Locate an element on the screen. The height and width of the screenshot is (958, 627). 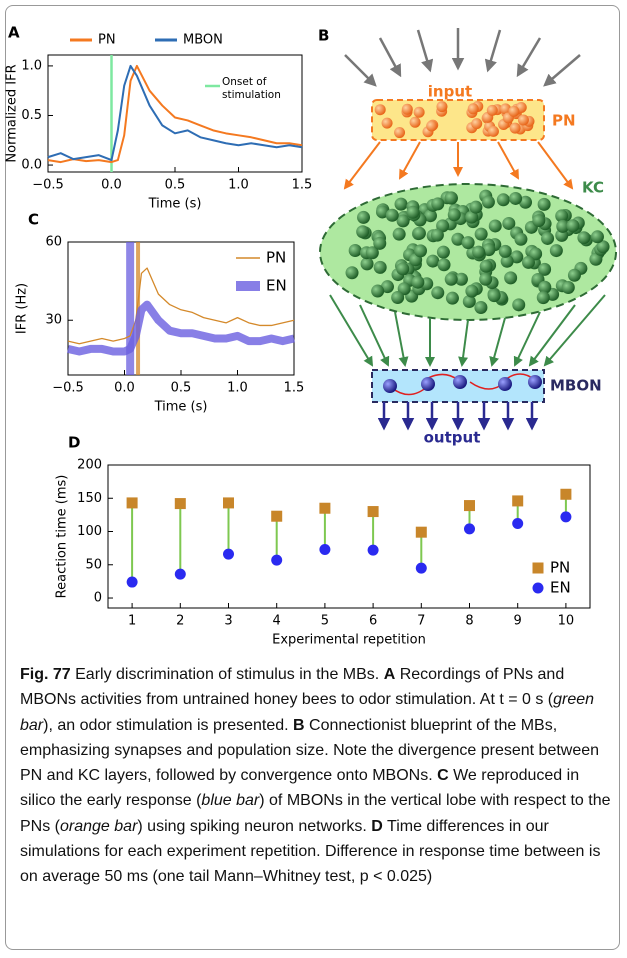
x-axis-label: Experimental repetition is located at coordinates (349, 640).